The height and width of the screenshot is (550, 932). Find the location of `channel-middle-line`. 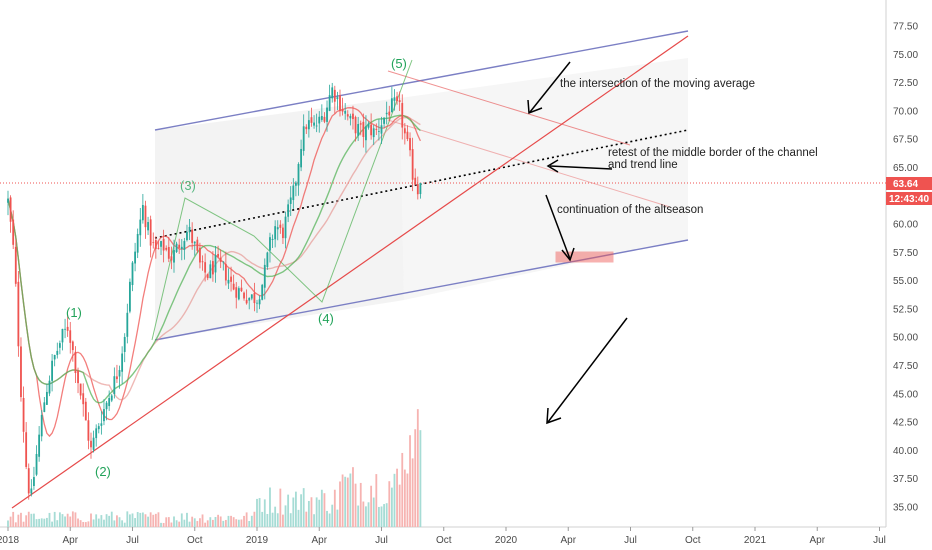

channel-middle-line is located at coordinates (421, 184).